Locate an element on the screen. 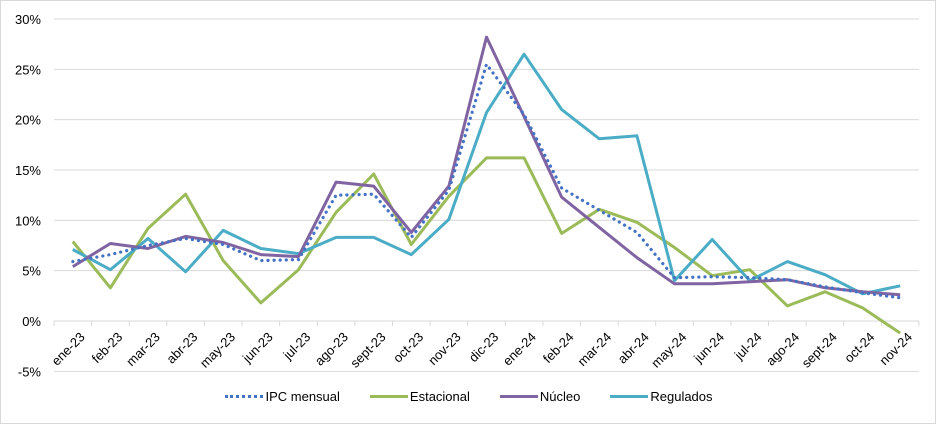 The image size is (936, 430). x-tick-label: jun-23 is located at coordinates (257, 347).